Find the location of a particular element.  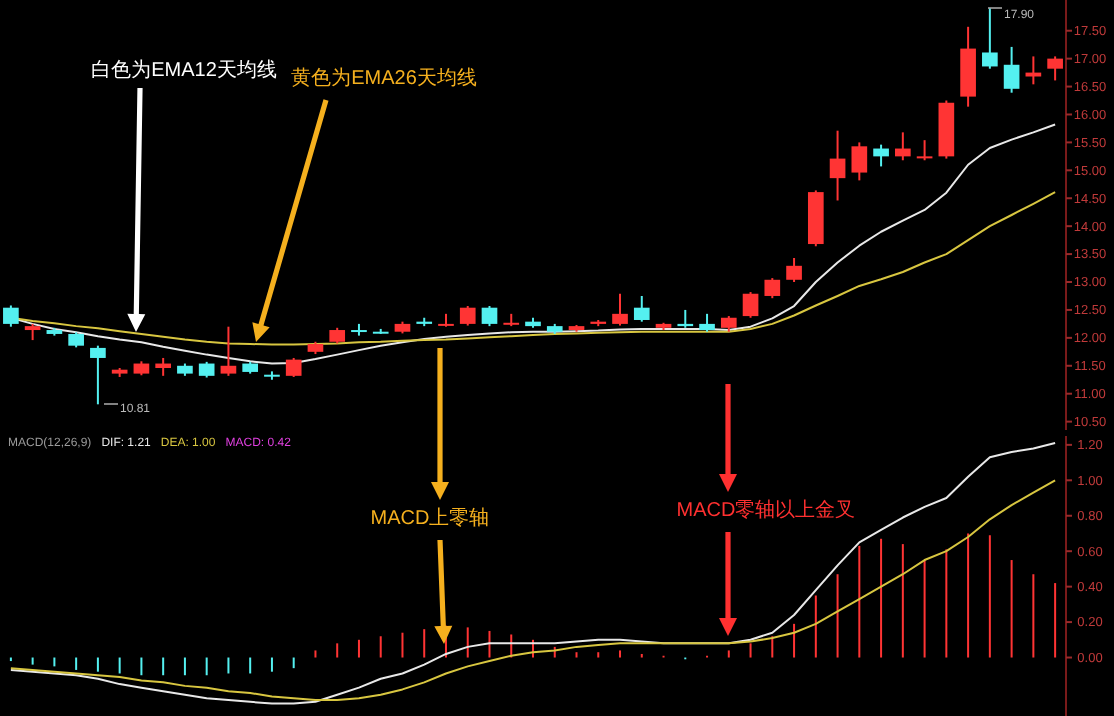

annotation: 白色为EMA12天均线 is located at coordinates (184, 70).